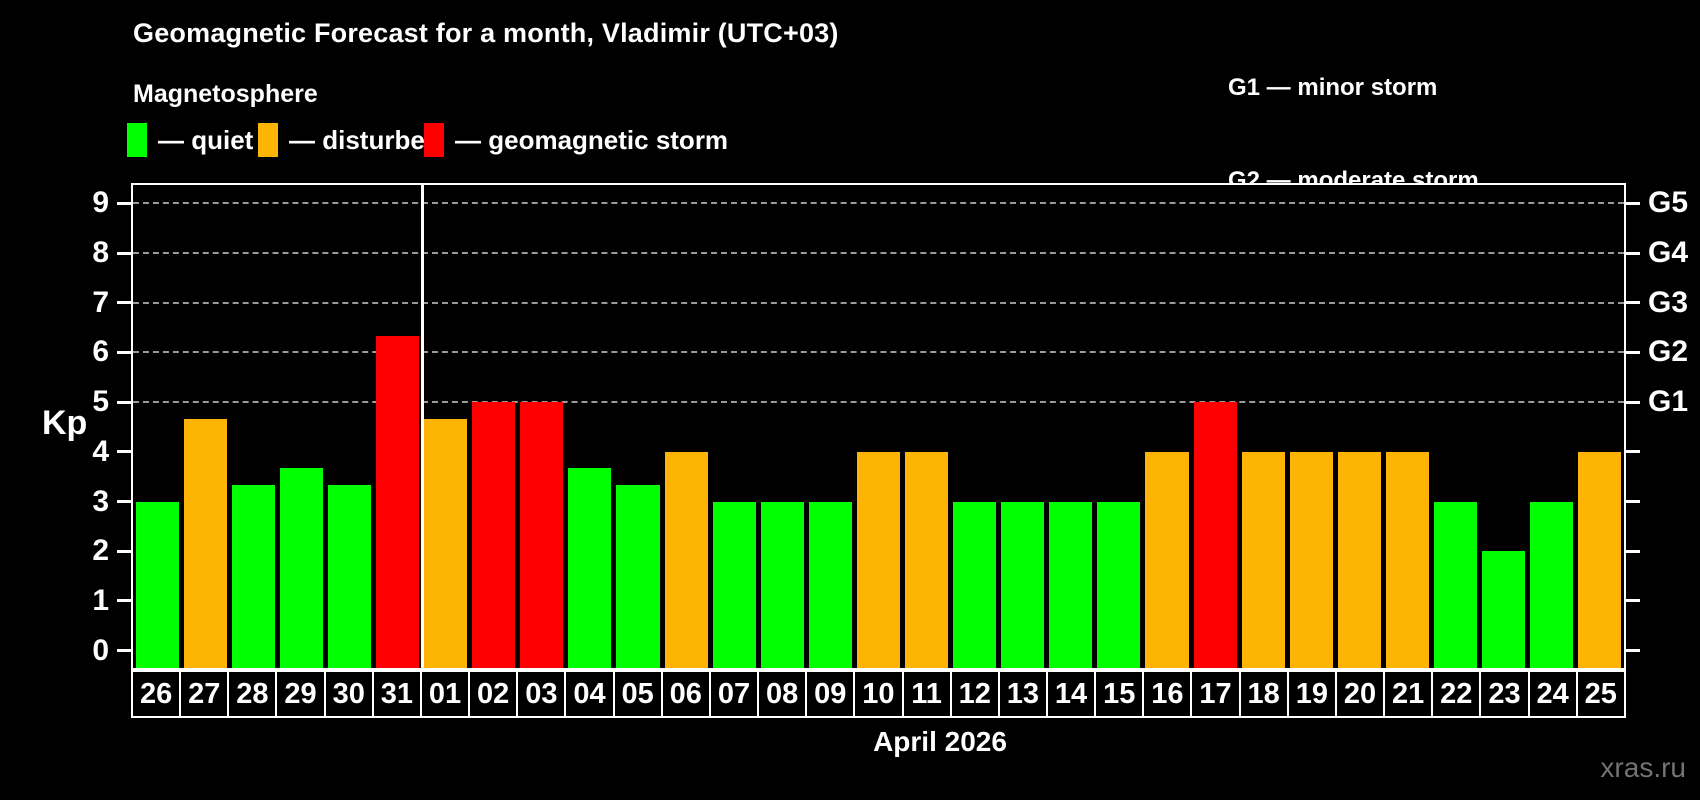 The width and height of the screenshot is (1700, 800). Describe the element at coordinates (1633, 452) in the screenshot. I see `right-tick-kp4` at that location.